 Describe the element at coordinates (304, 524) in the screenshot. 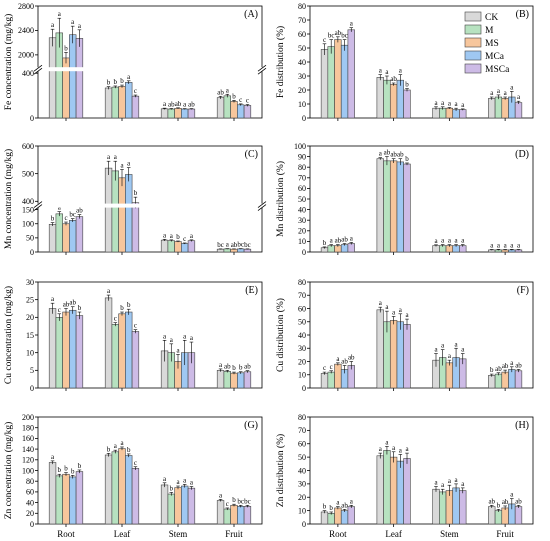

I see `y-tick-label: 0` at that location.